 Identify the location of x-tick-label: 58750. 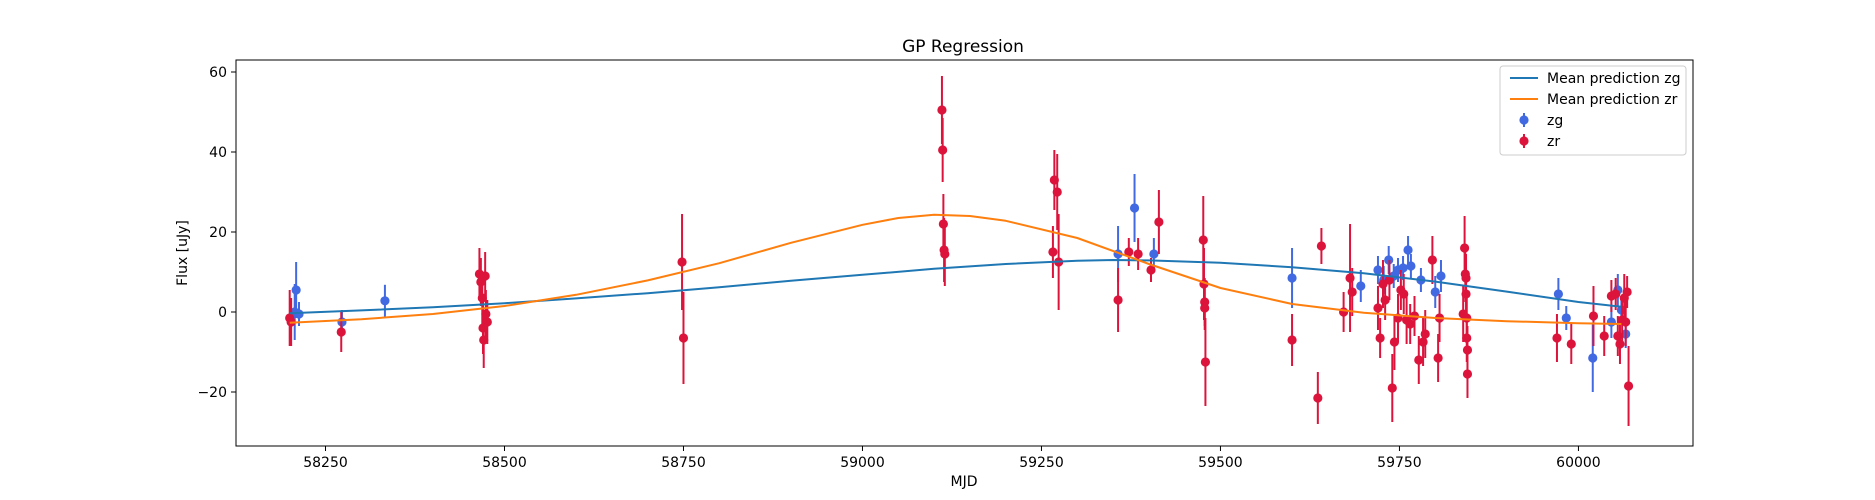
(683, 463).